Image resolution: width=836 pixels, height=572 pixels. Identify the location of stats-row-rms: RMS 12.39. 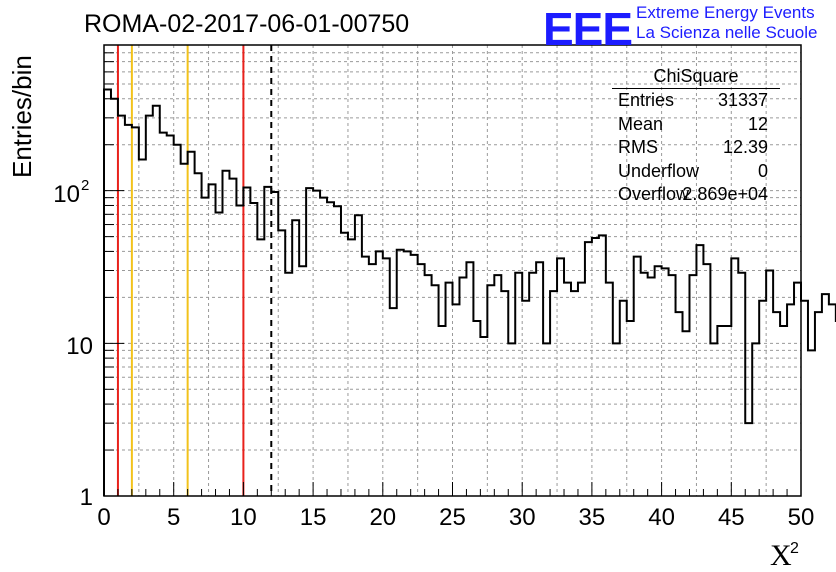
(696, 148).